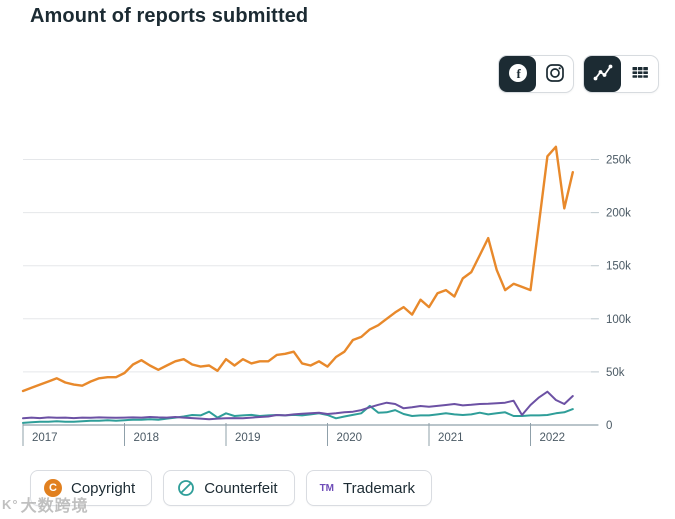  I want to click on x-axis-label: 2019, so click(248, 438).